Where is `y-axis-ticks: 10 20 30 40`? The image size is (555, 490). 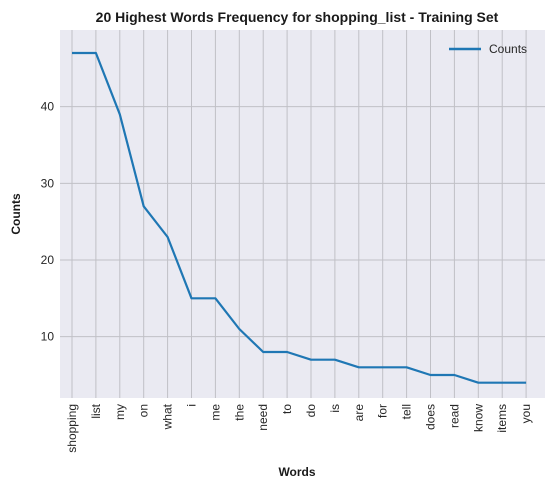
y-axis-ticks: 10 20 30 40 is located at coordinates (48, 222).